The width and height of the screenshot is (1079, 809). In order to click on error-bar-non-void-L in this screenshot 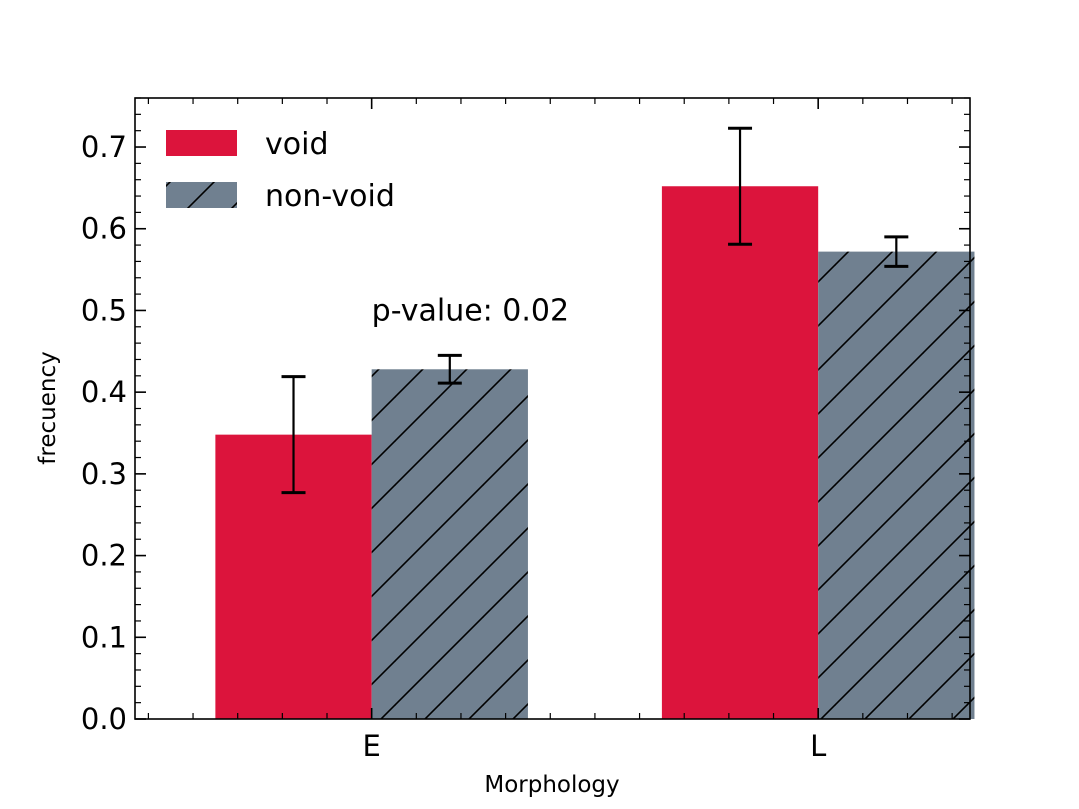, I will do `click(896, 251)`.